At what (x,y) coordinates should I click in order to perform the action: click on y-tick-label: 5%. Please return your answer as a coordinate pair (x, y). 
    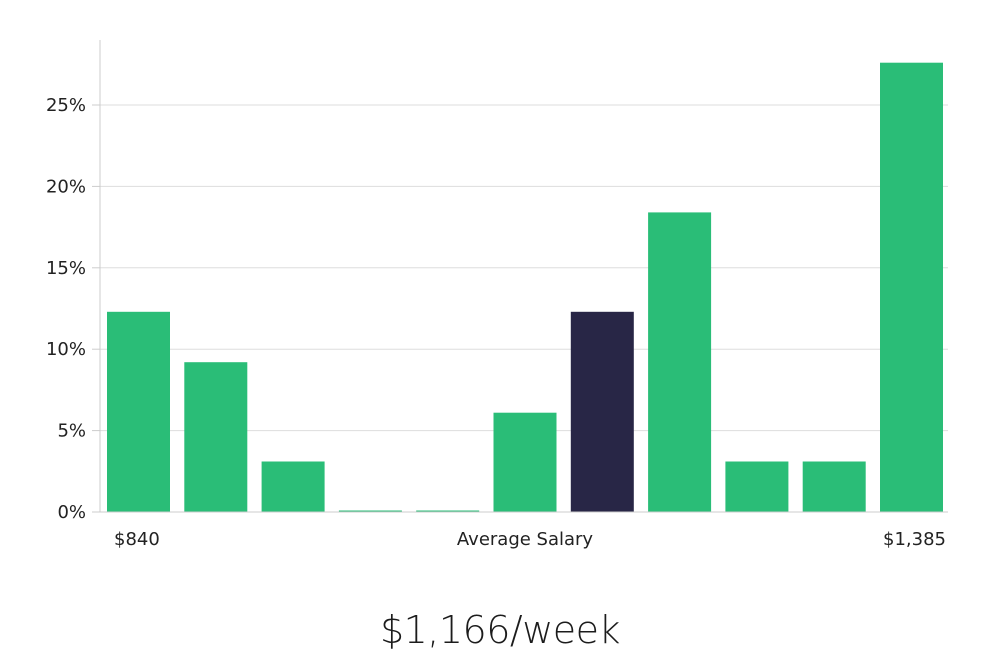
    Looking at the image, I should click on (71, 431).